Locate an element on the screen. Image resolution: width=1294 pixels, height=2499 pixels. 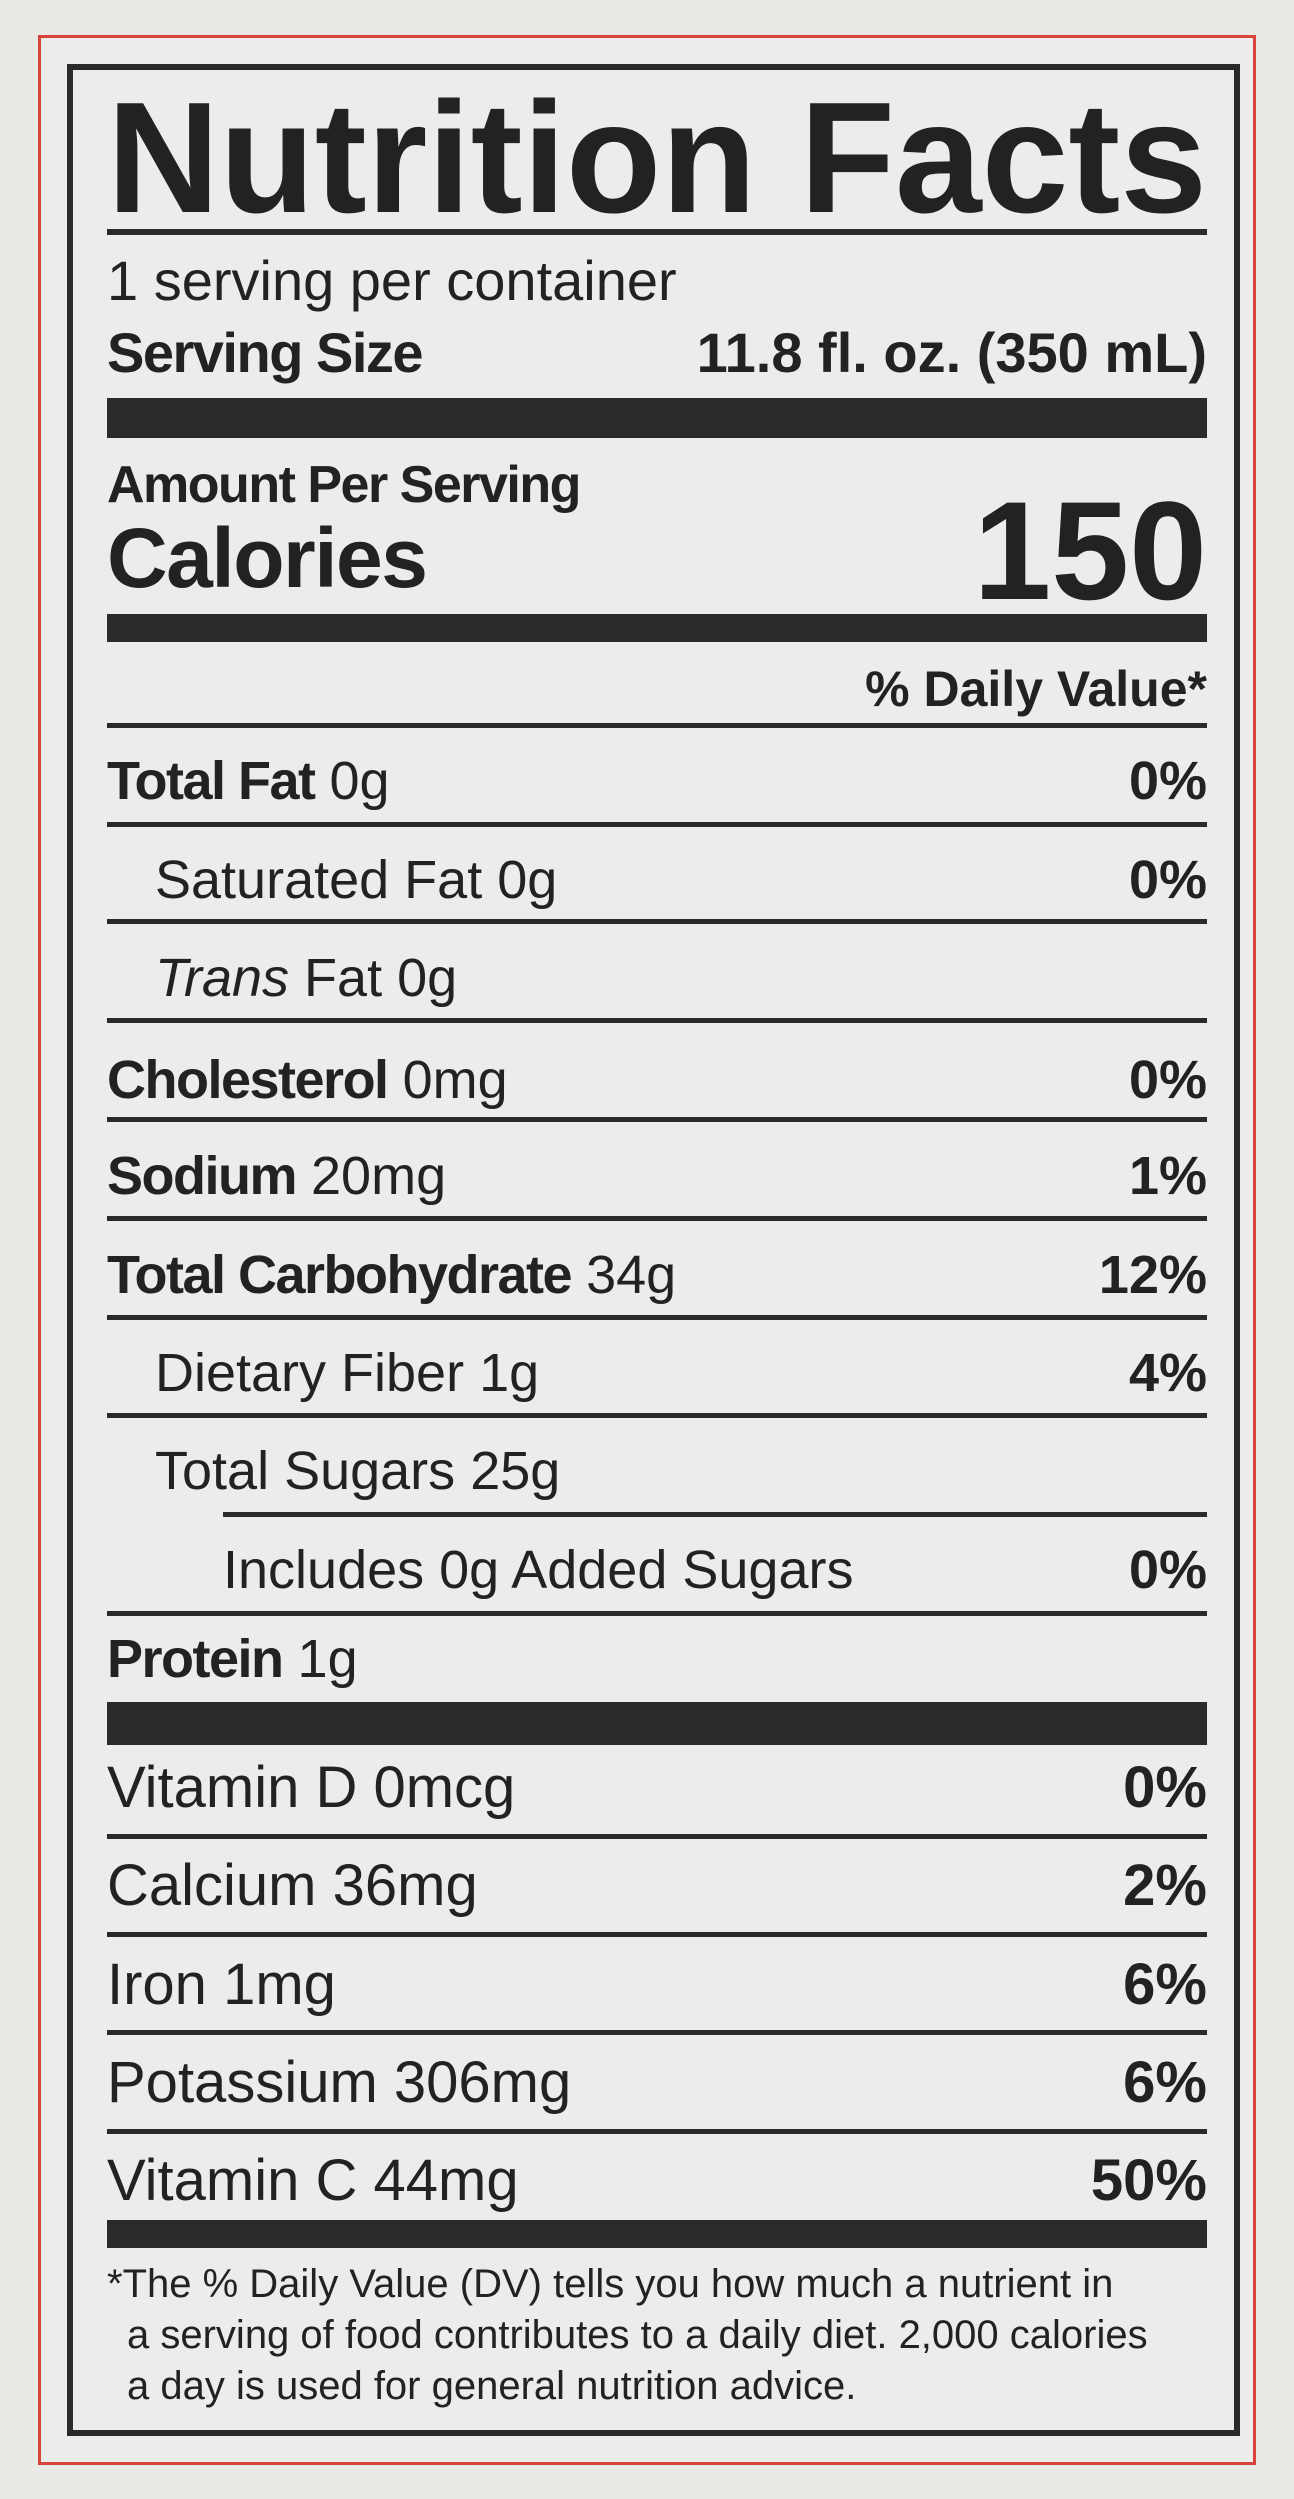
nutrient-row: Cholesterol 0mg 0% is located at coordinates (657, 1080).